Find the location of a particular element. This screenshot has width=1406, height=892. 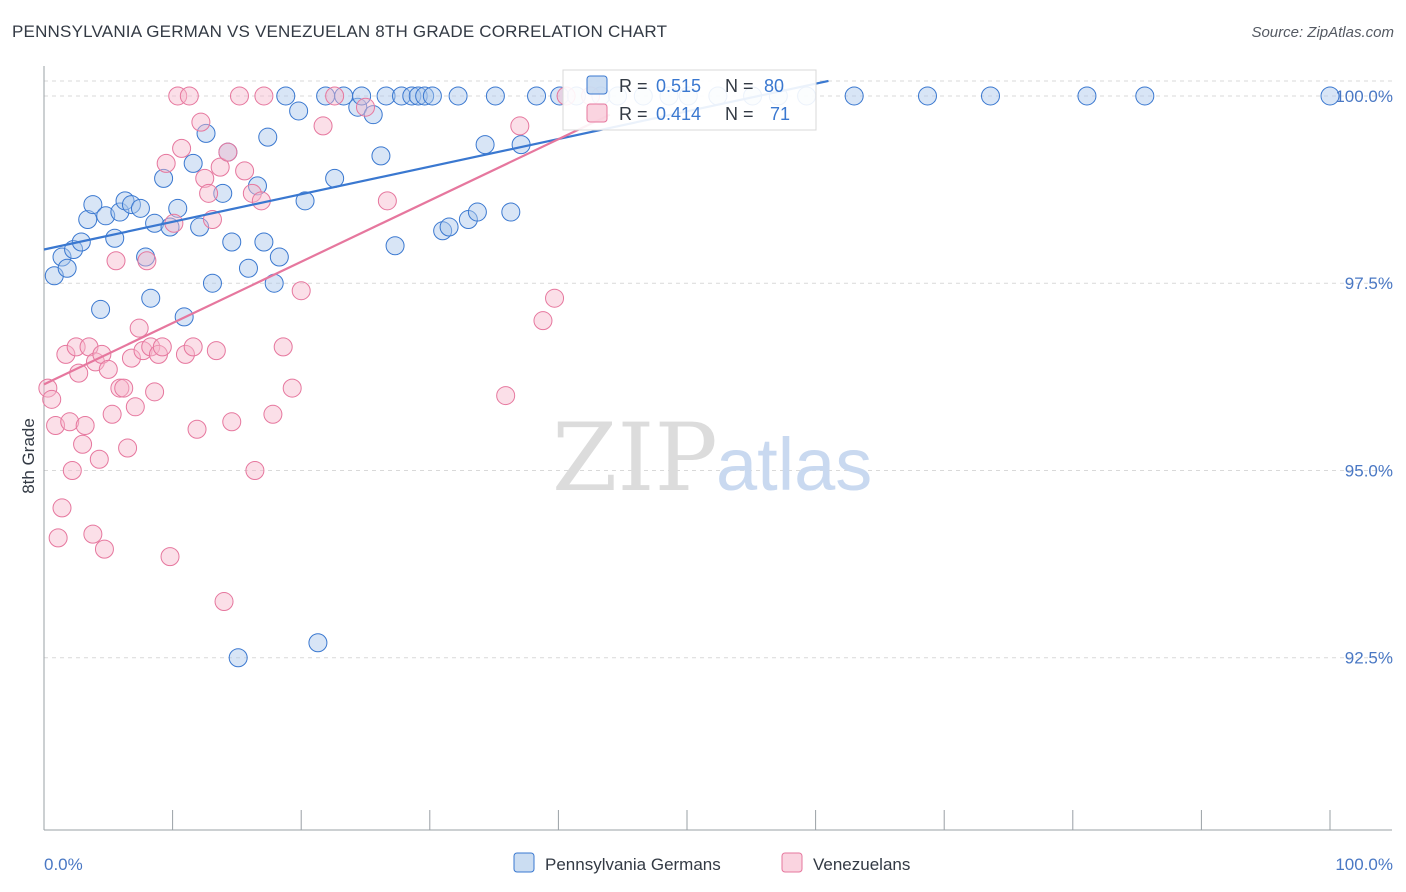

y-tick-label-3: 100.0% is located at coordinates (1364, 96).